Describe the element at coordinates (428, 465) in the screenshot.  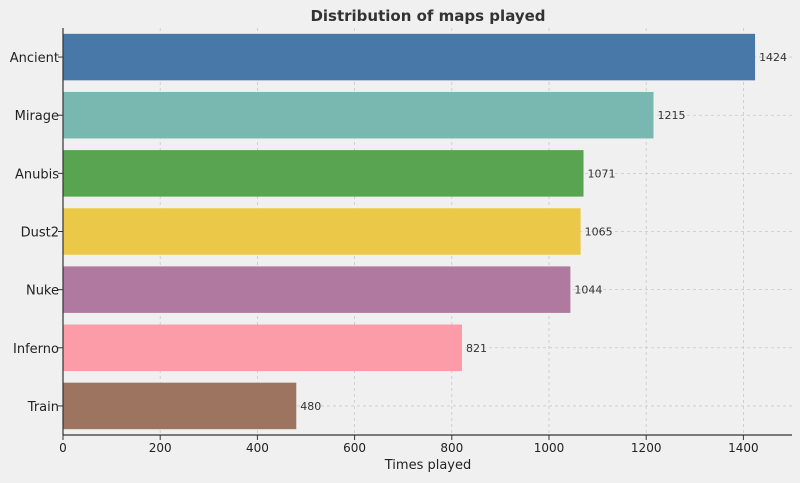
I see `x-axis-label: Times played` at that location.